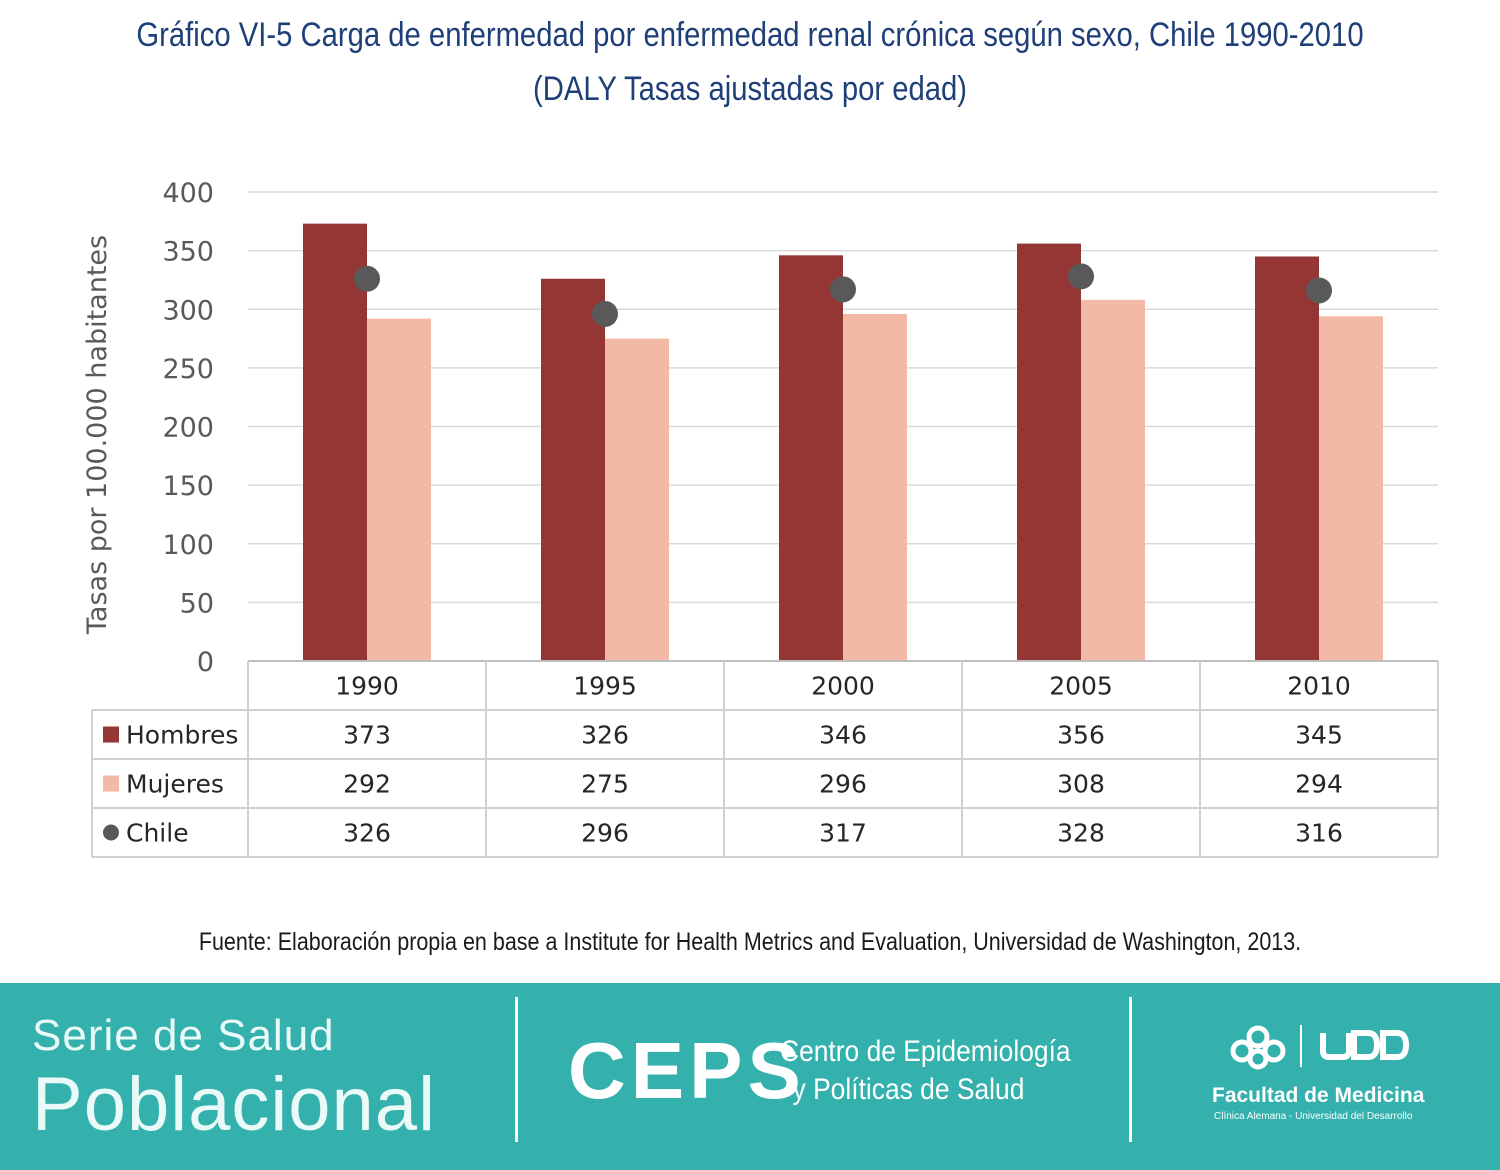 The width and height of the screenshot is (1500, 1170). Describe the element at coordinates (175, 784) in the screenshot. I see `legend-label-mujeres: Mujeres` at that location.